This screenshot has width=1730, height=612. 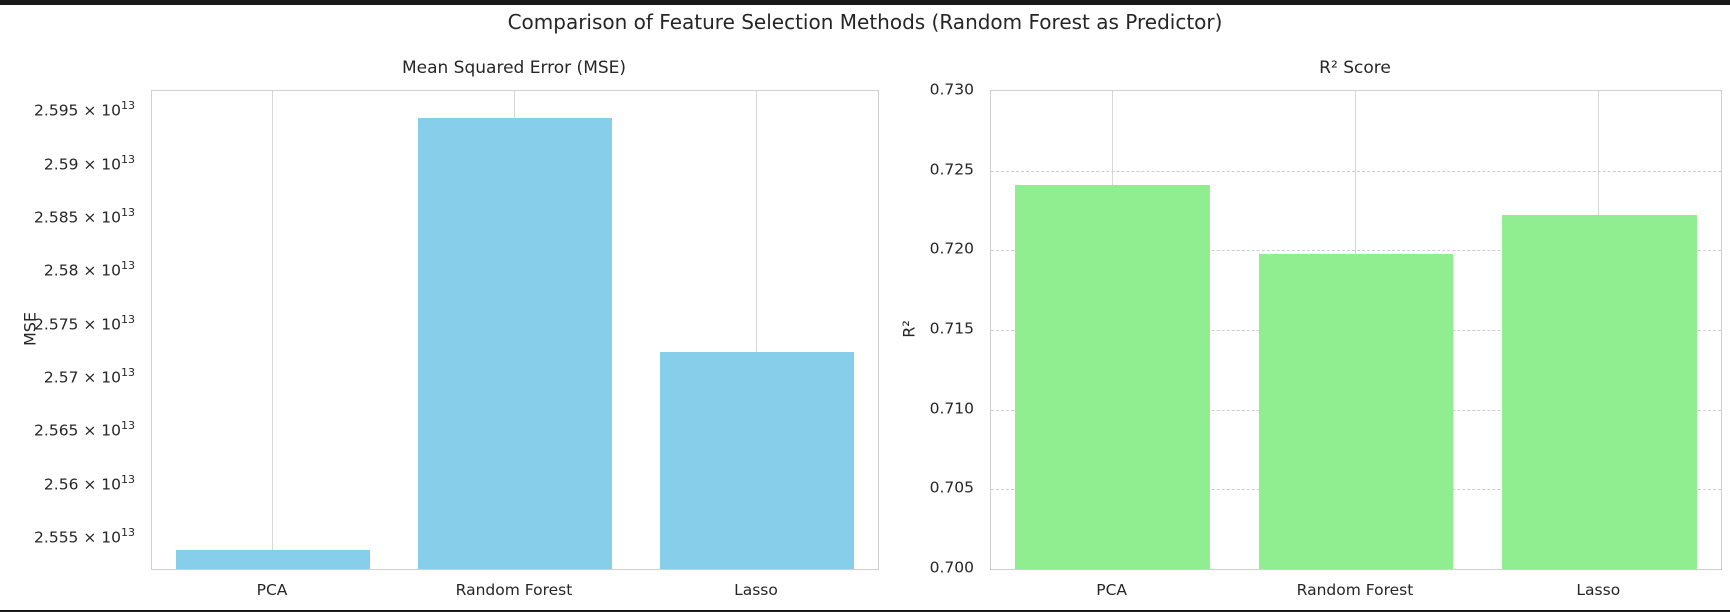 What do you see at coordinates (951, 567) in the screenshot?
I see `y-tick-label: 0.700` at bounding box center [951, 567].